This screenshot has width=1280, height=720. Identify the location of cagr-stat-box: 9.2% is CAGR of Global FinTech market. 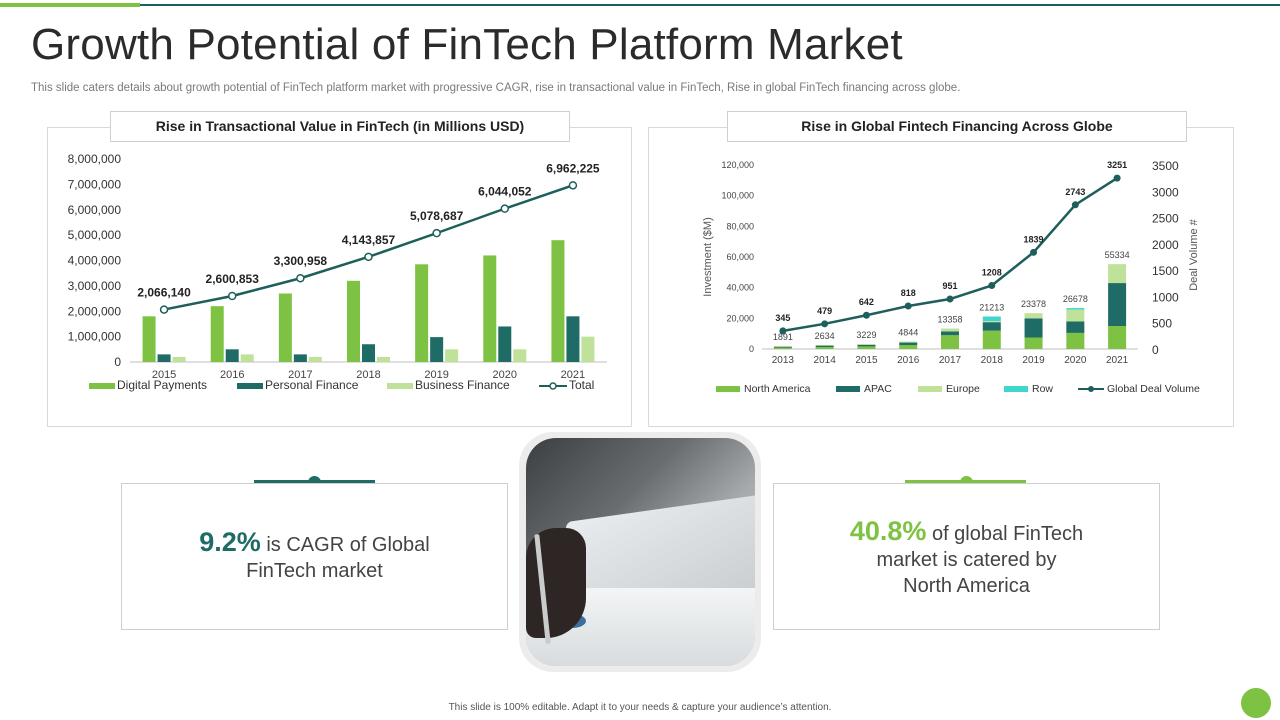
(314, 556).